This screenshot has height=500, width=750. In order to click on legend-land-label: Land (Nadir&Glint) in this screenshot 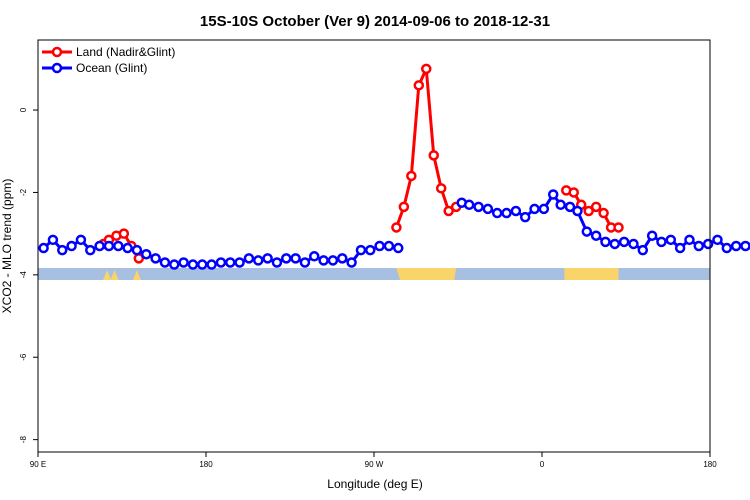, I will do `click(125, 52)`.